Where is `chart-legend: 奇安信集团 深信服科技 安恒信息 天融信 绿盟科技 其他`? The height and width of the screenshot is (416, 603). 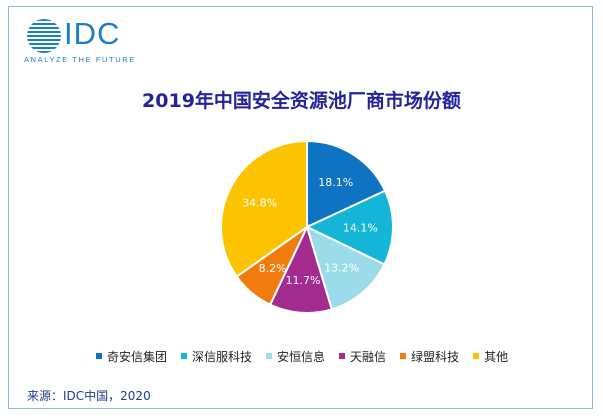 chart-legend: 奇安信集团 深信服科技 安恒信息 天融信 绿盟科技 其他 is located at coordinates (326, 356).